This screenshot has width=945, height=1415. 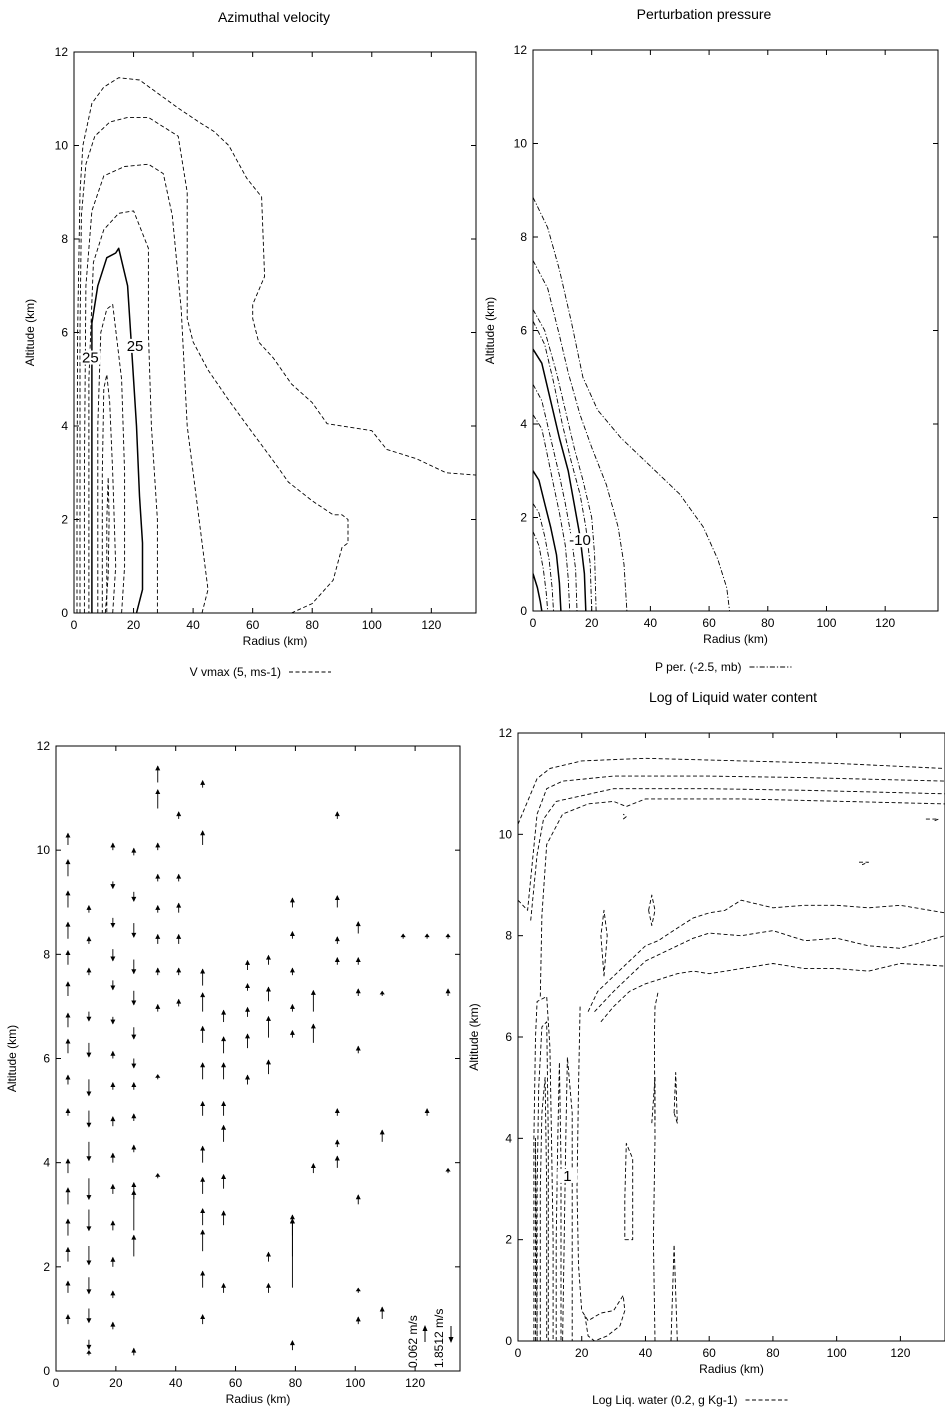 What do you see at coordinates (296, 1383) in the screenshot?
I see `x-tick-label: 80` at bounding box center [296, 1383].